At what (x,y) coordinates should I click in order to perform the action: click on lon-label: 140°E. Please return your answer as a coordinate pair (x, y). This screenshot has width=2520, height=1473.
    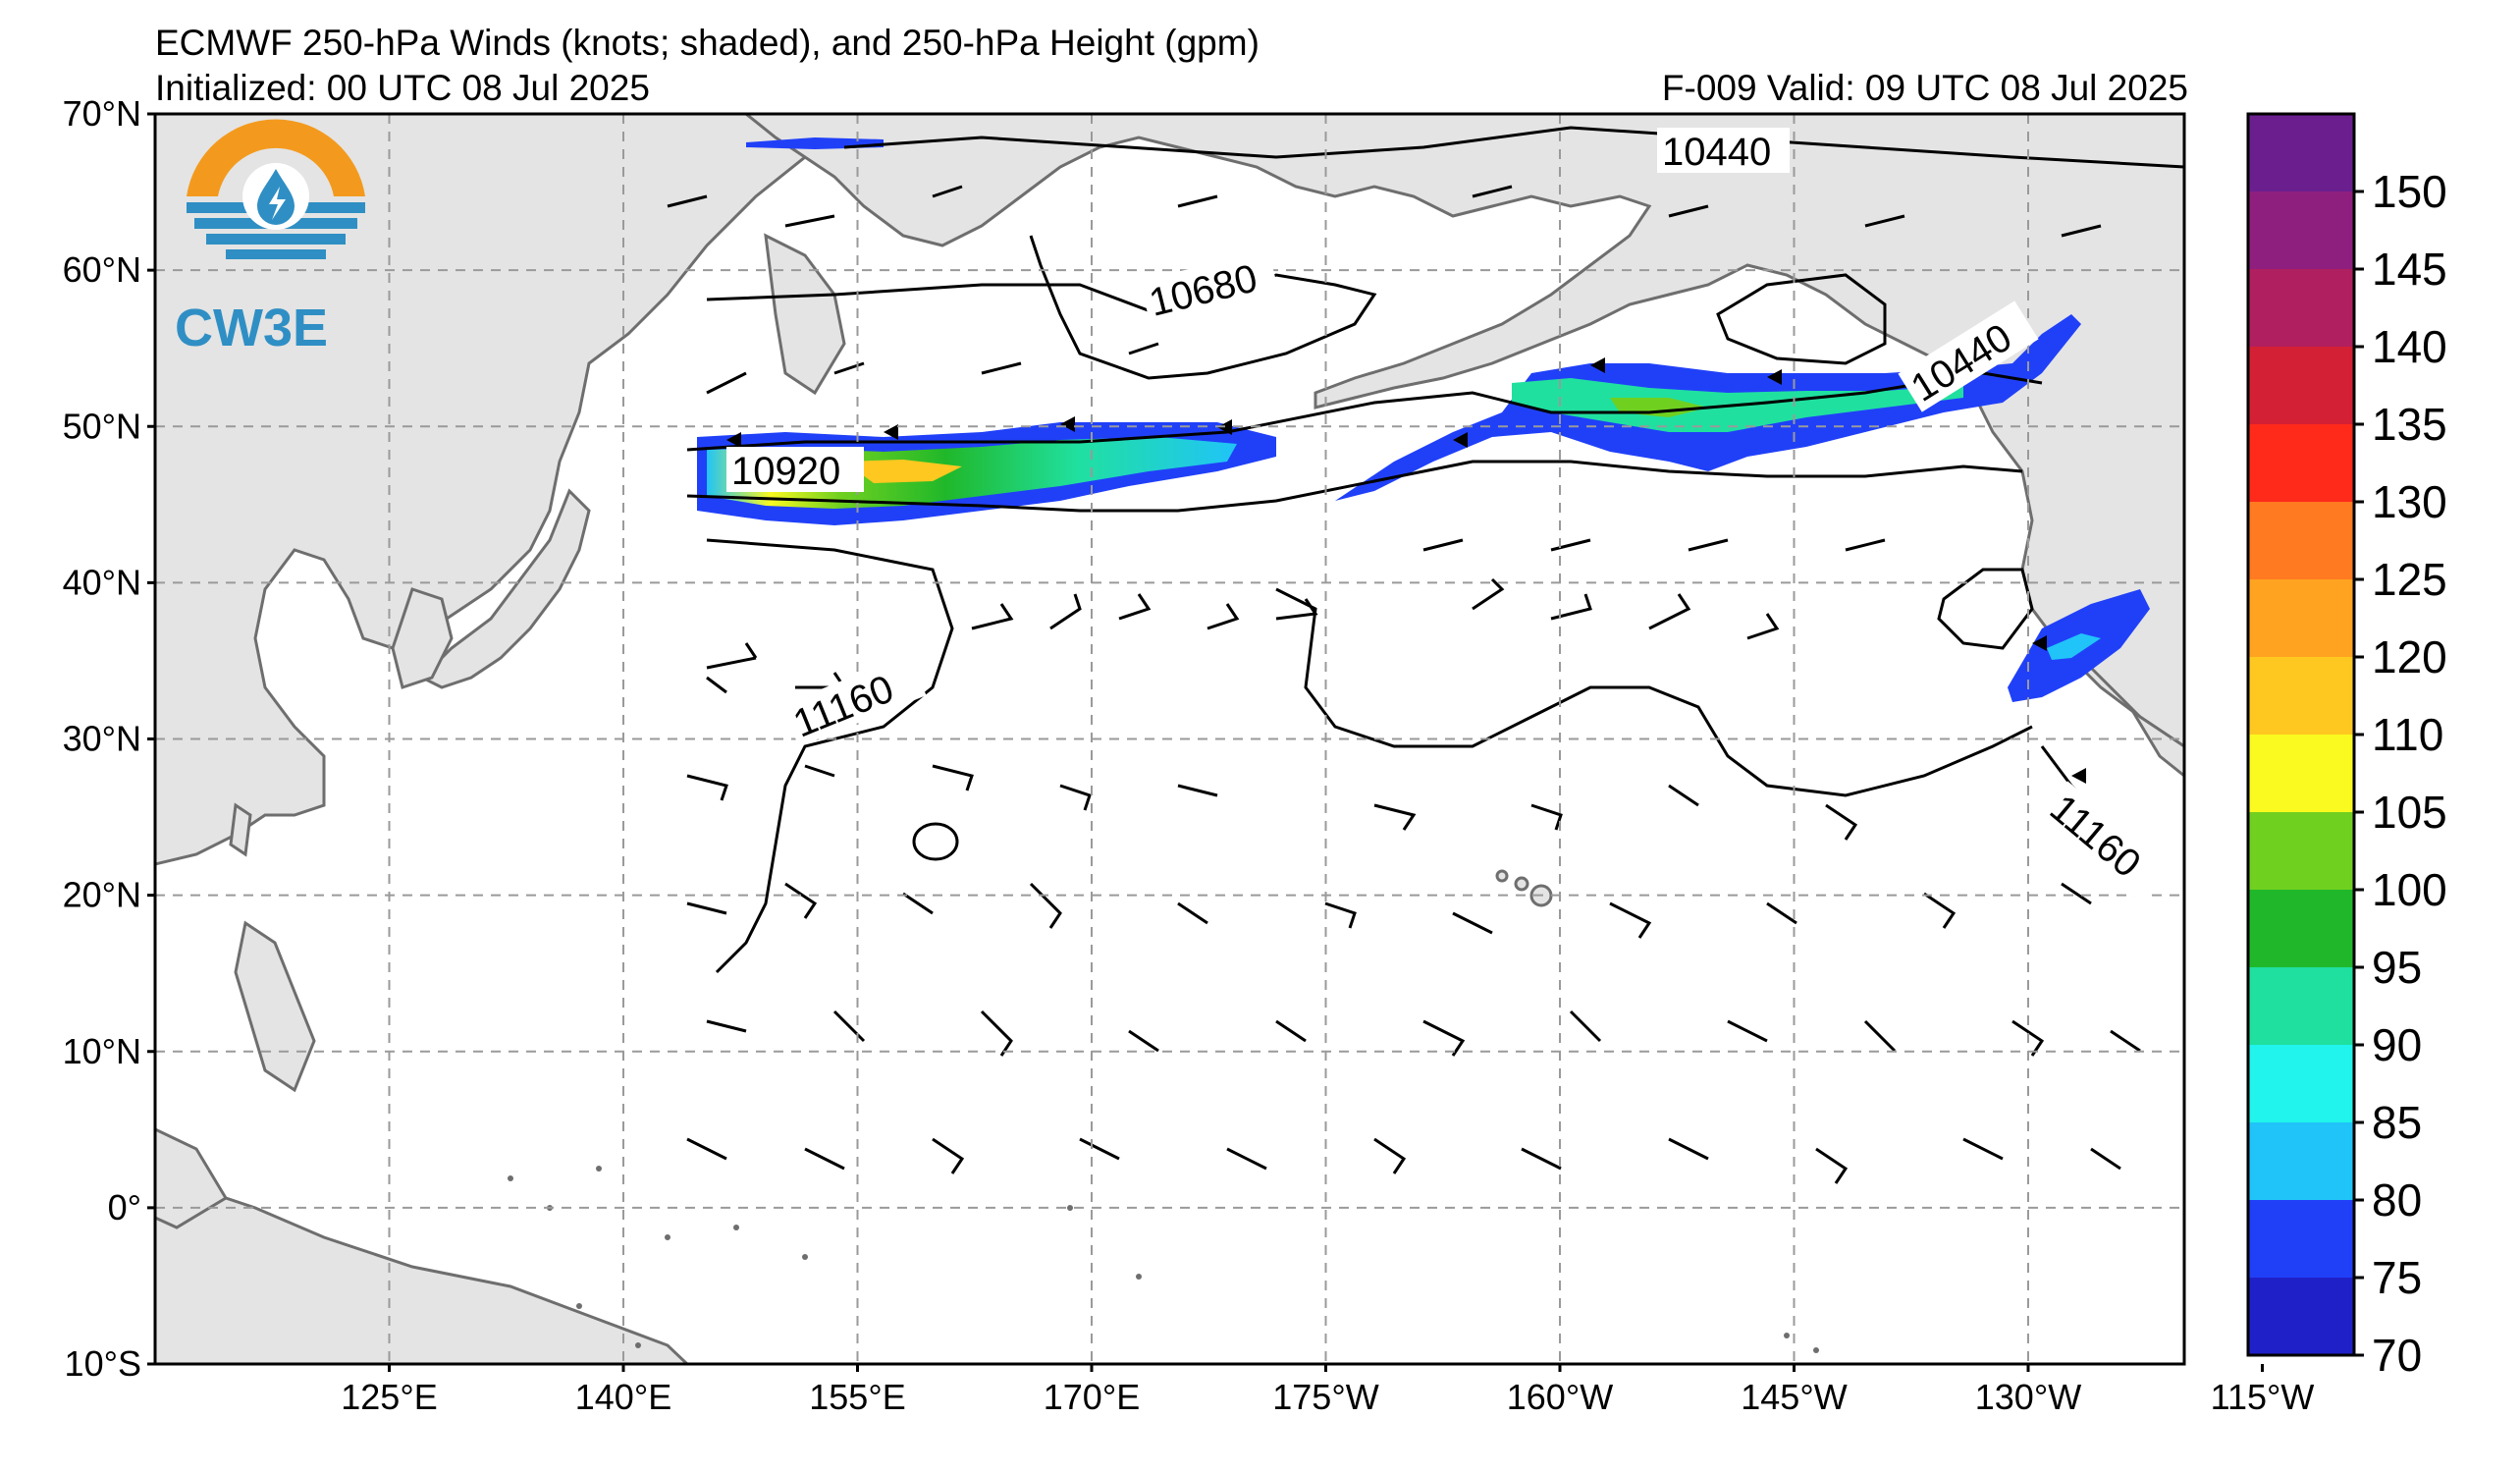
    Looking at the image, I should click on (623, 1397).